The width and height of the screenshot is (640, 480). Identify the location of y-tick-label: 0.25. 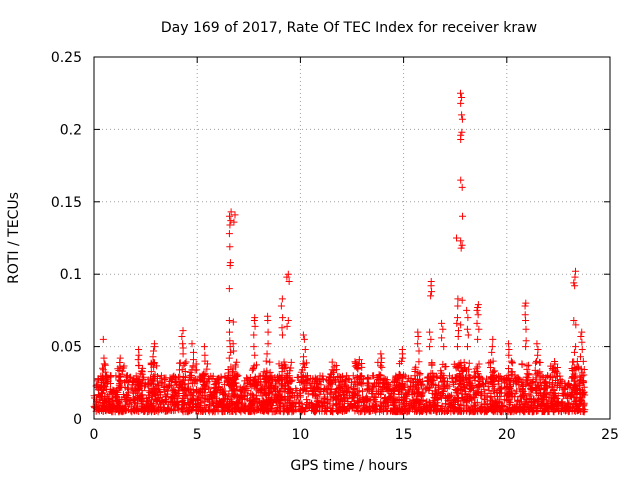
(66, 58).